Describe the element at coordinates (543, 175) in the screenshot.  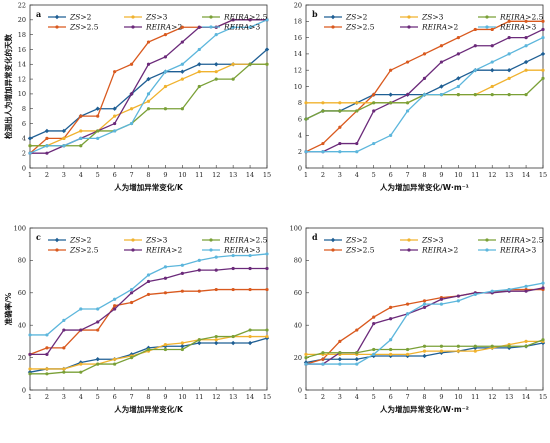
I see `x-tick-label: 15` at that location.